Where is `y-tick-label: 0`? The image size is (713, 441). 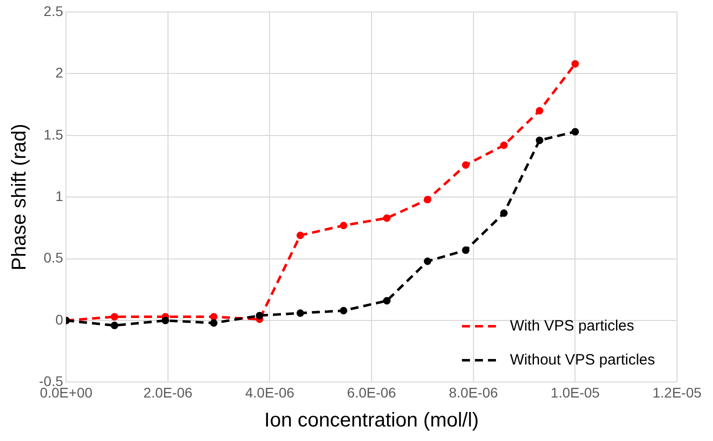 y-tick-label: 0 is located at coordinates (59, 319).